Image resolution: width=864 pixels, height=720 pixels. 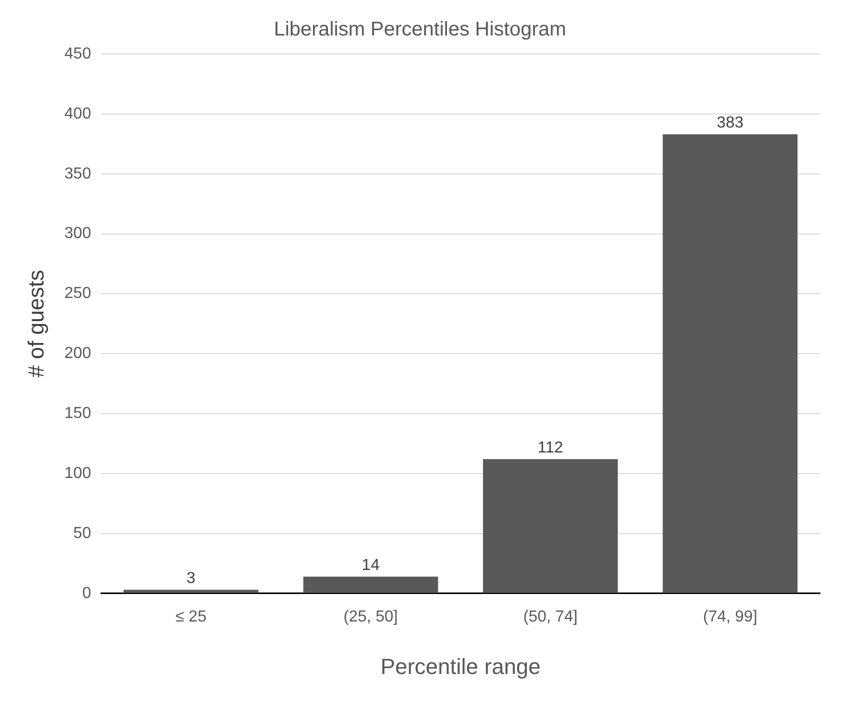 What do you see at coordinates (420, 29) in the screenshot?
I see `chart-title: Liberalism Percentiles Histogram` at bounding box center [420, 29].